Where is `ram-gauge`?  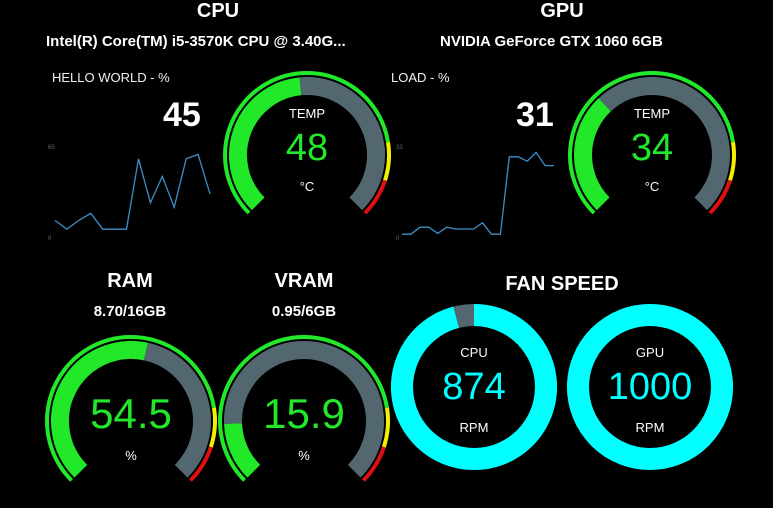
ram-gauge is located at coordinates (131, 408).